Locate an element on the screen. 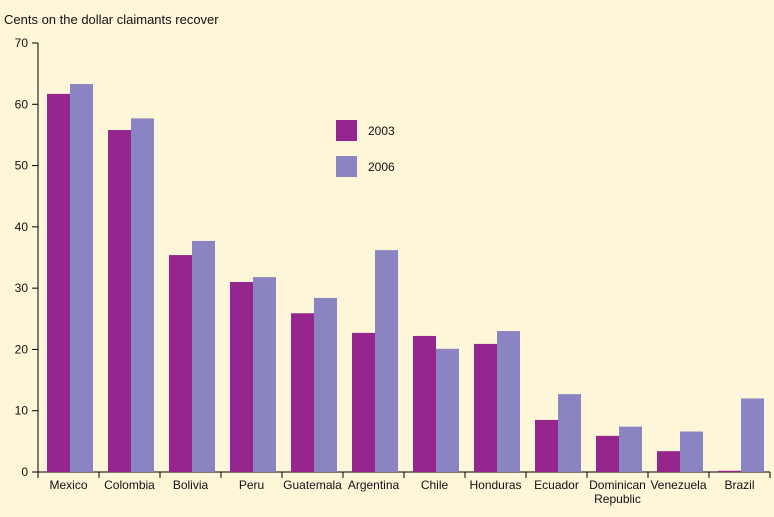 The image size is (774, 517). x-tick-label: Venezuela is located at coordinates (678, 485).